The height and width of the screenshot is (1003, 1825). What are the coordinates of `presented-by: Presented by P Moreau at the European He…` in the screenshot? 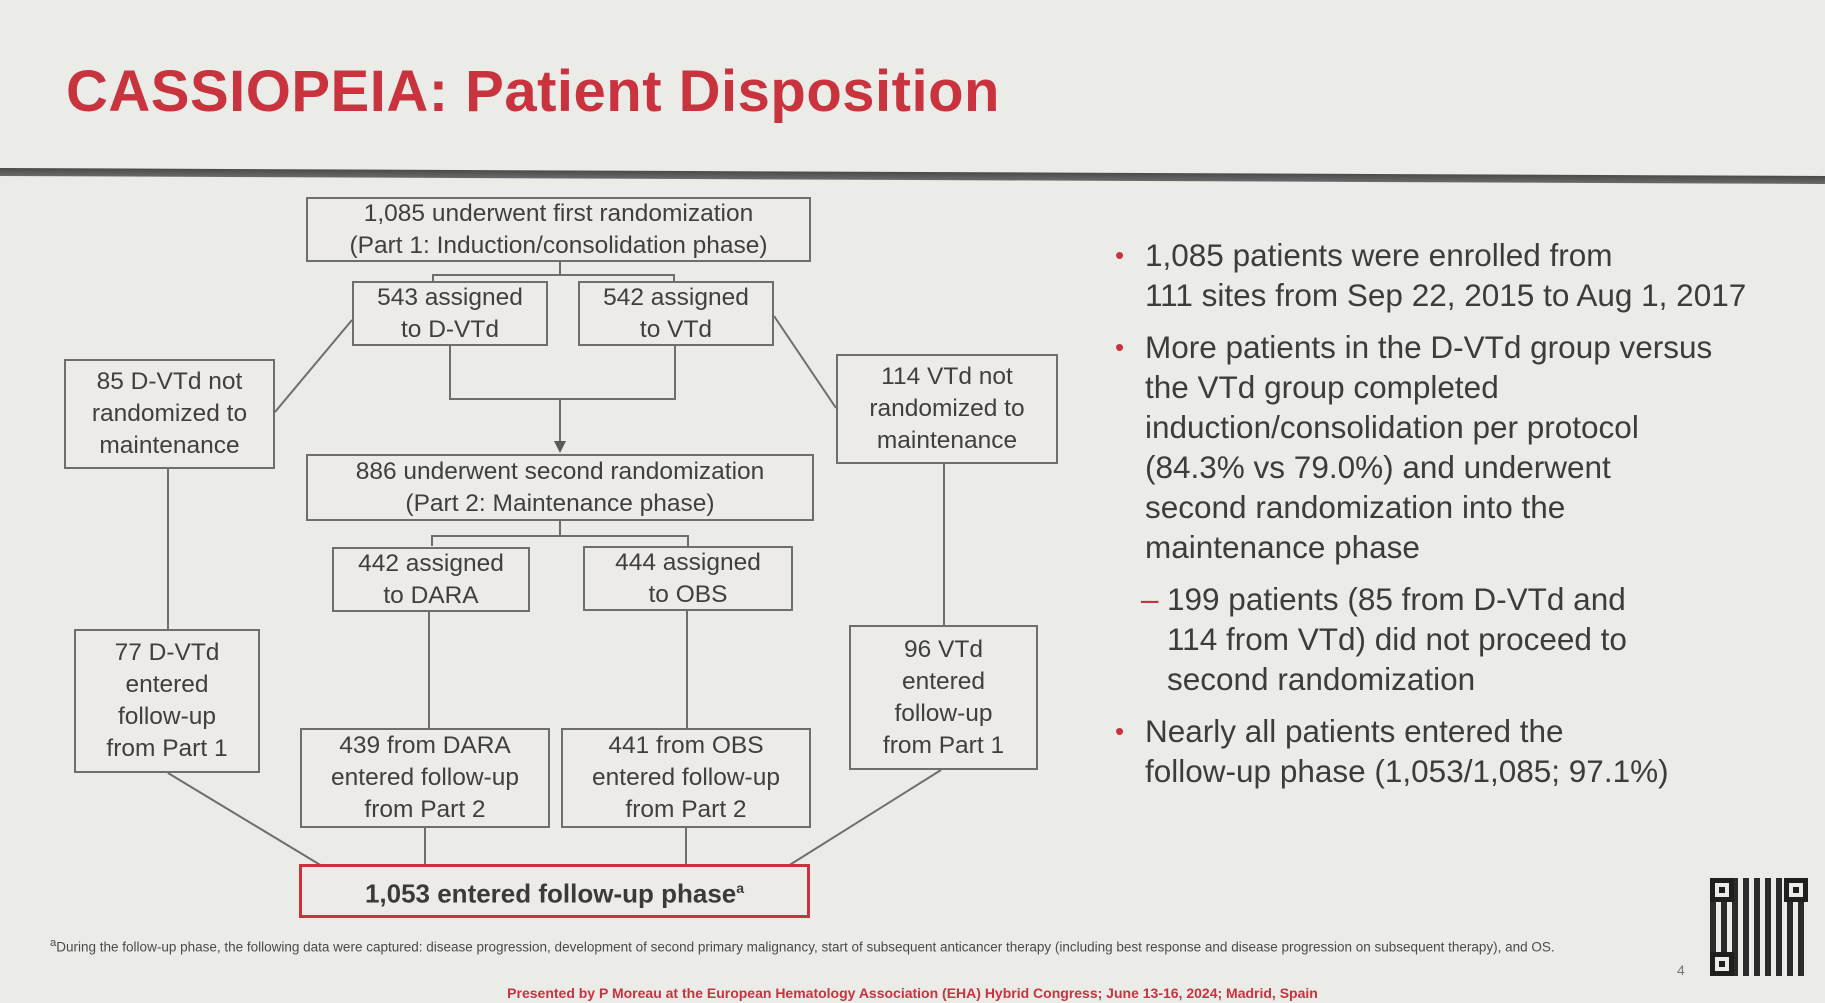 It's located at (912, 993).